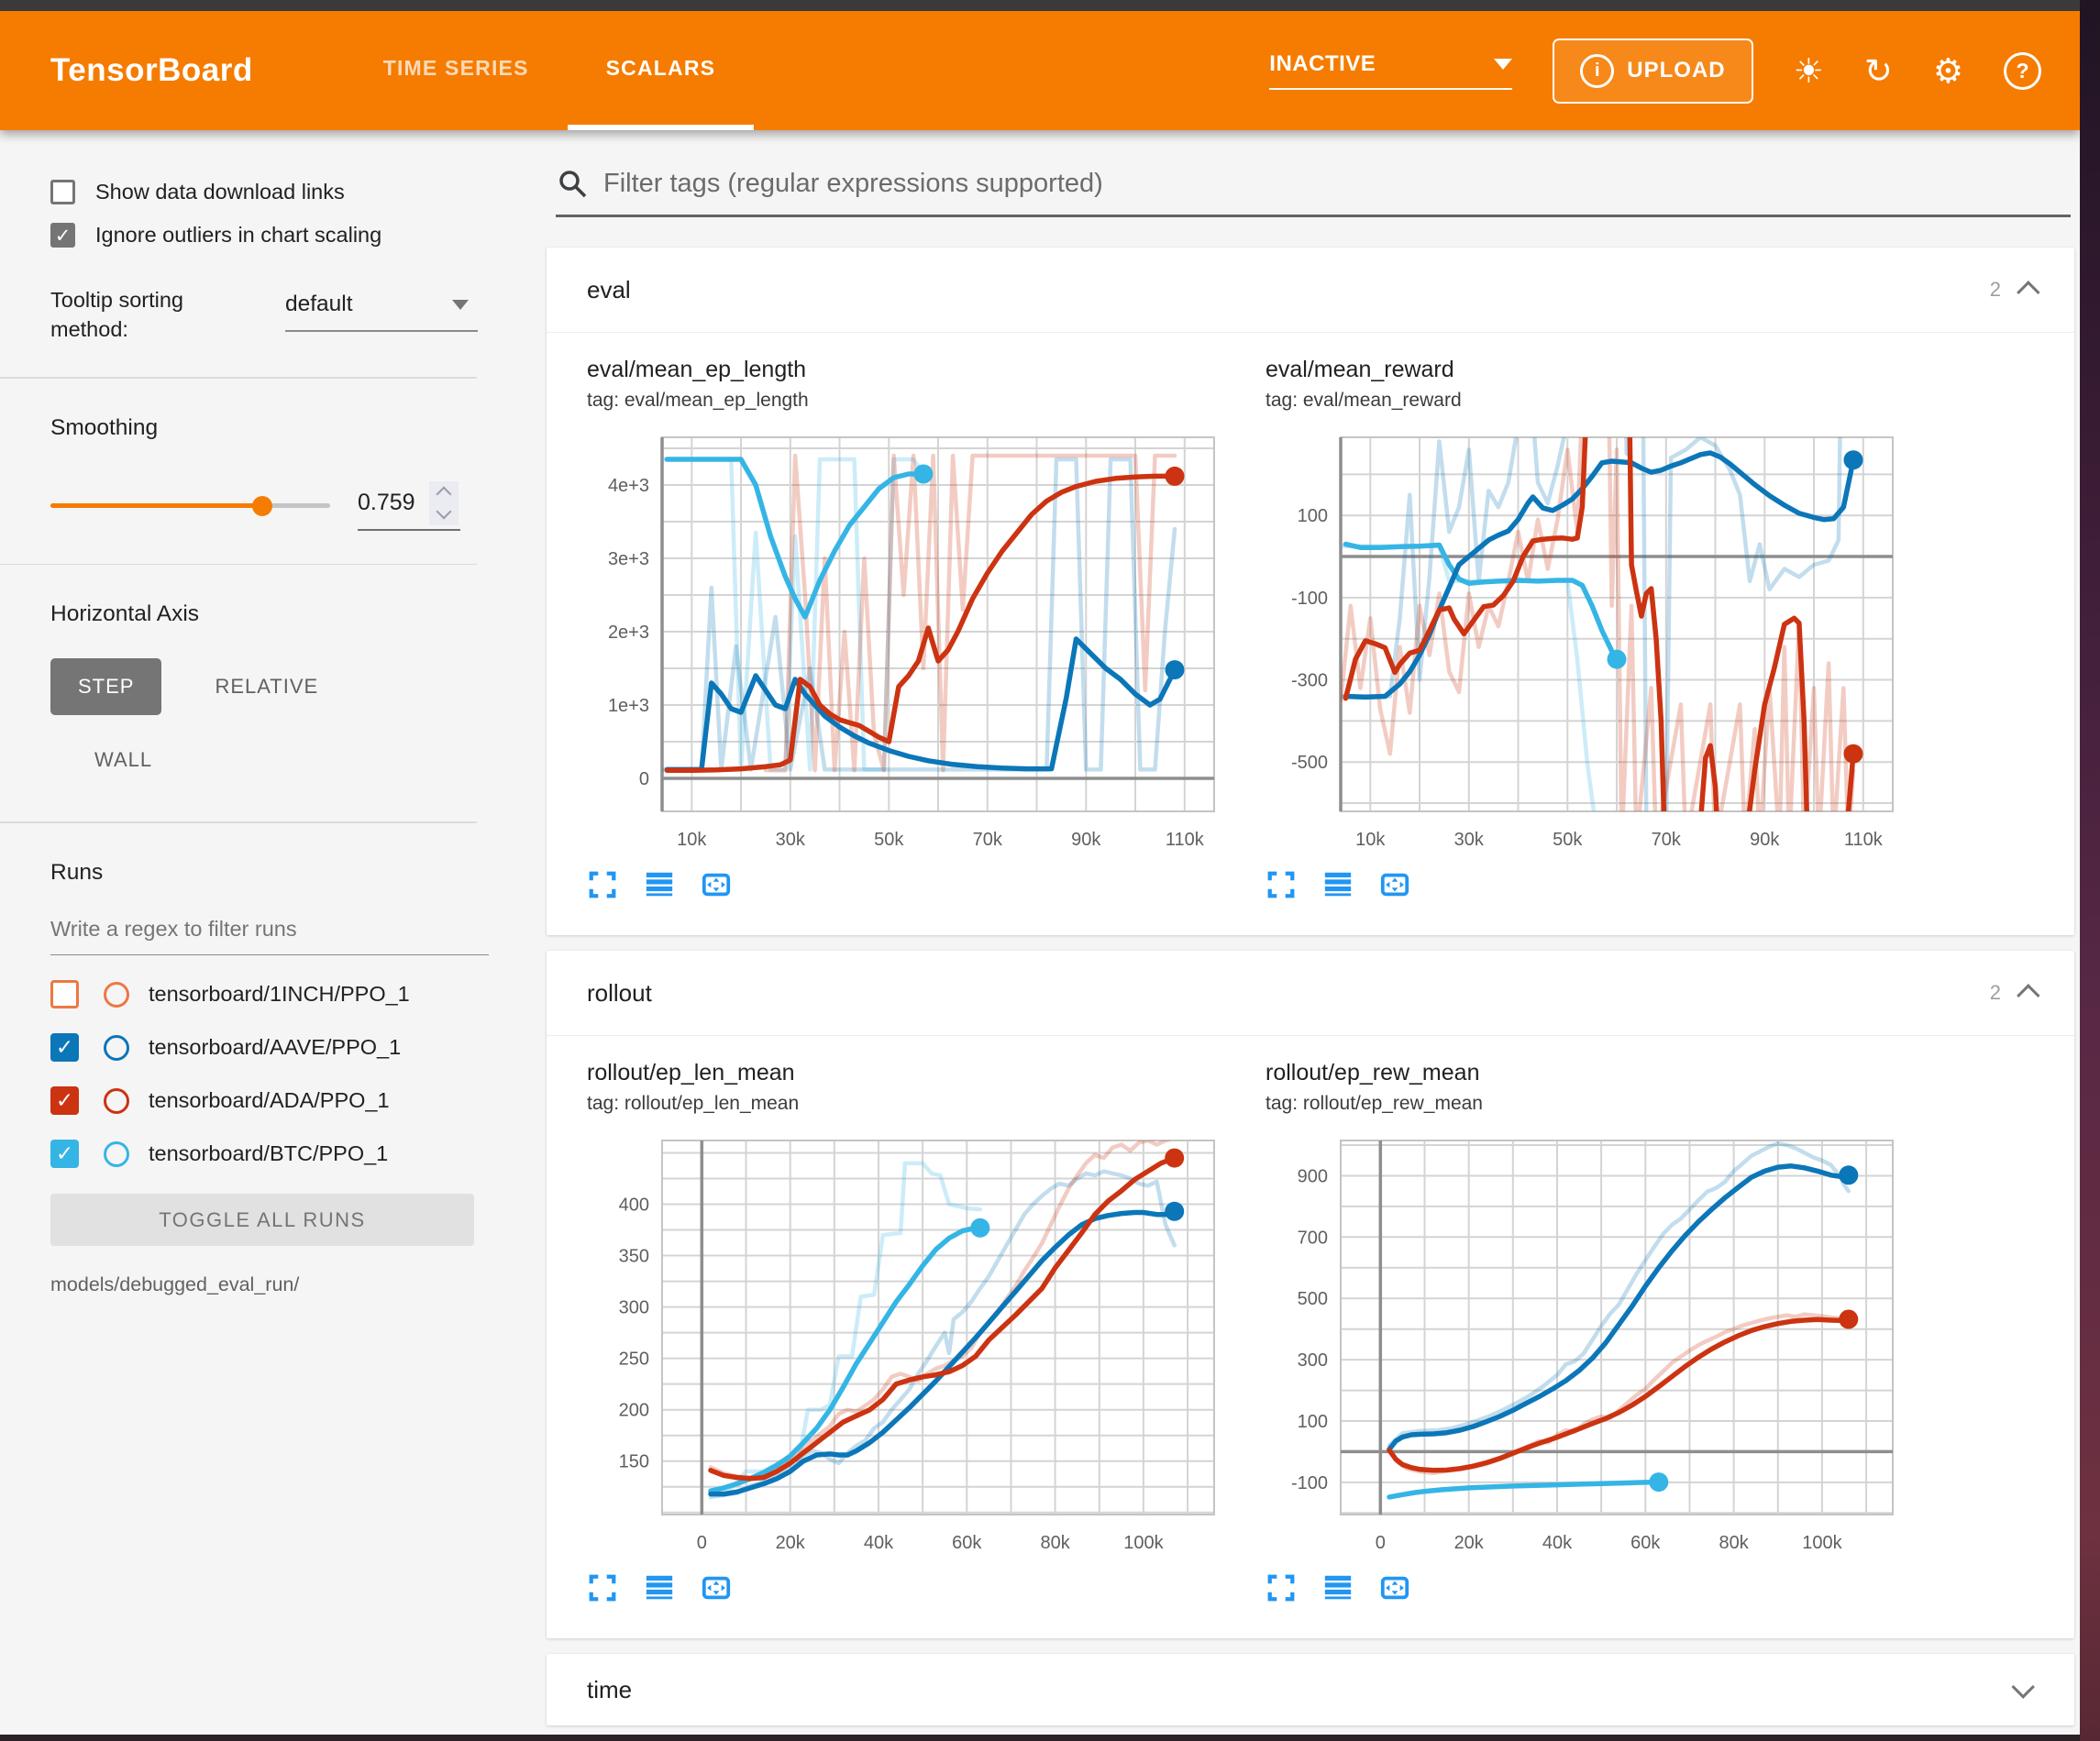  Describe the element at coordinates (1185, 840) in the screenshot. I see `svg-text: 110k` at that location.